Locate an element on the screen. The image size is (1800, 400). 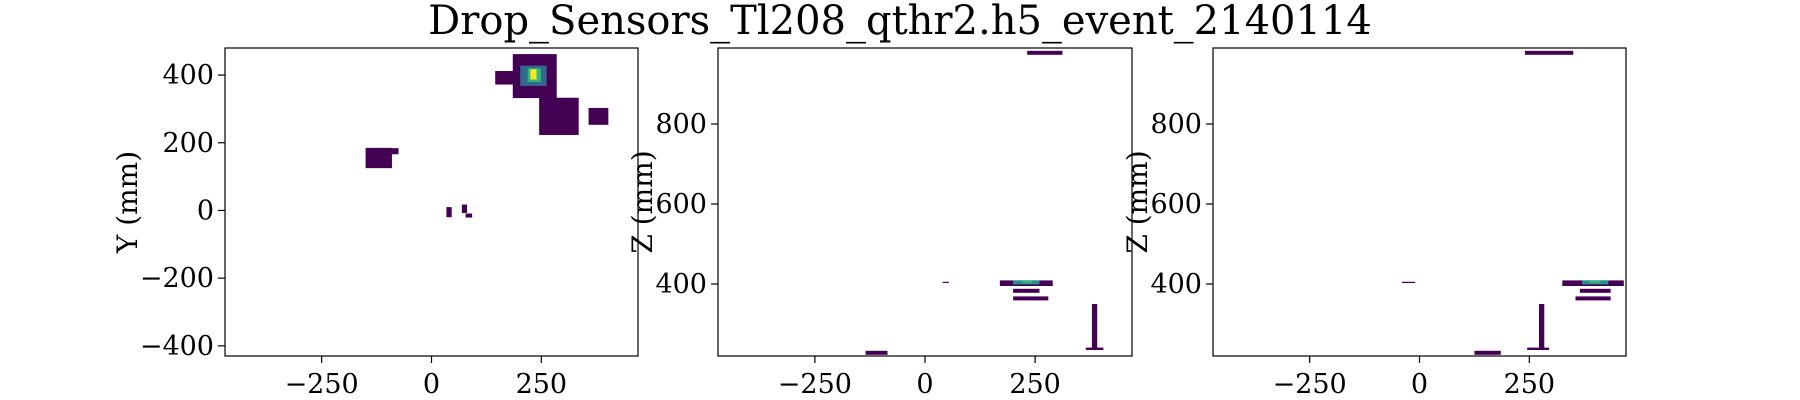
y-tick-label-1: −200 is located at coordinates (177, 278).